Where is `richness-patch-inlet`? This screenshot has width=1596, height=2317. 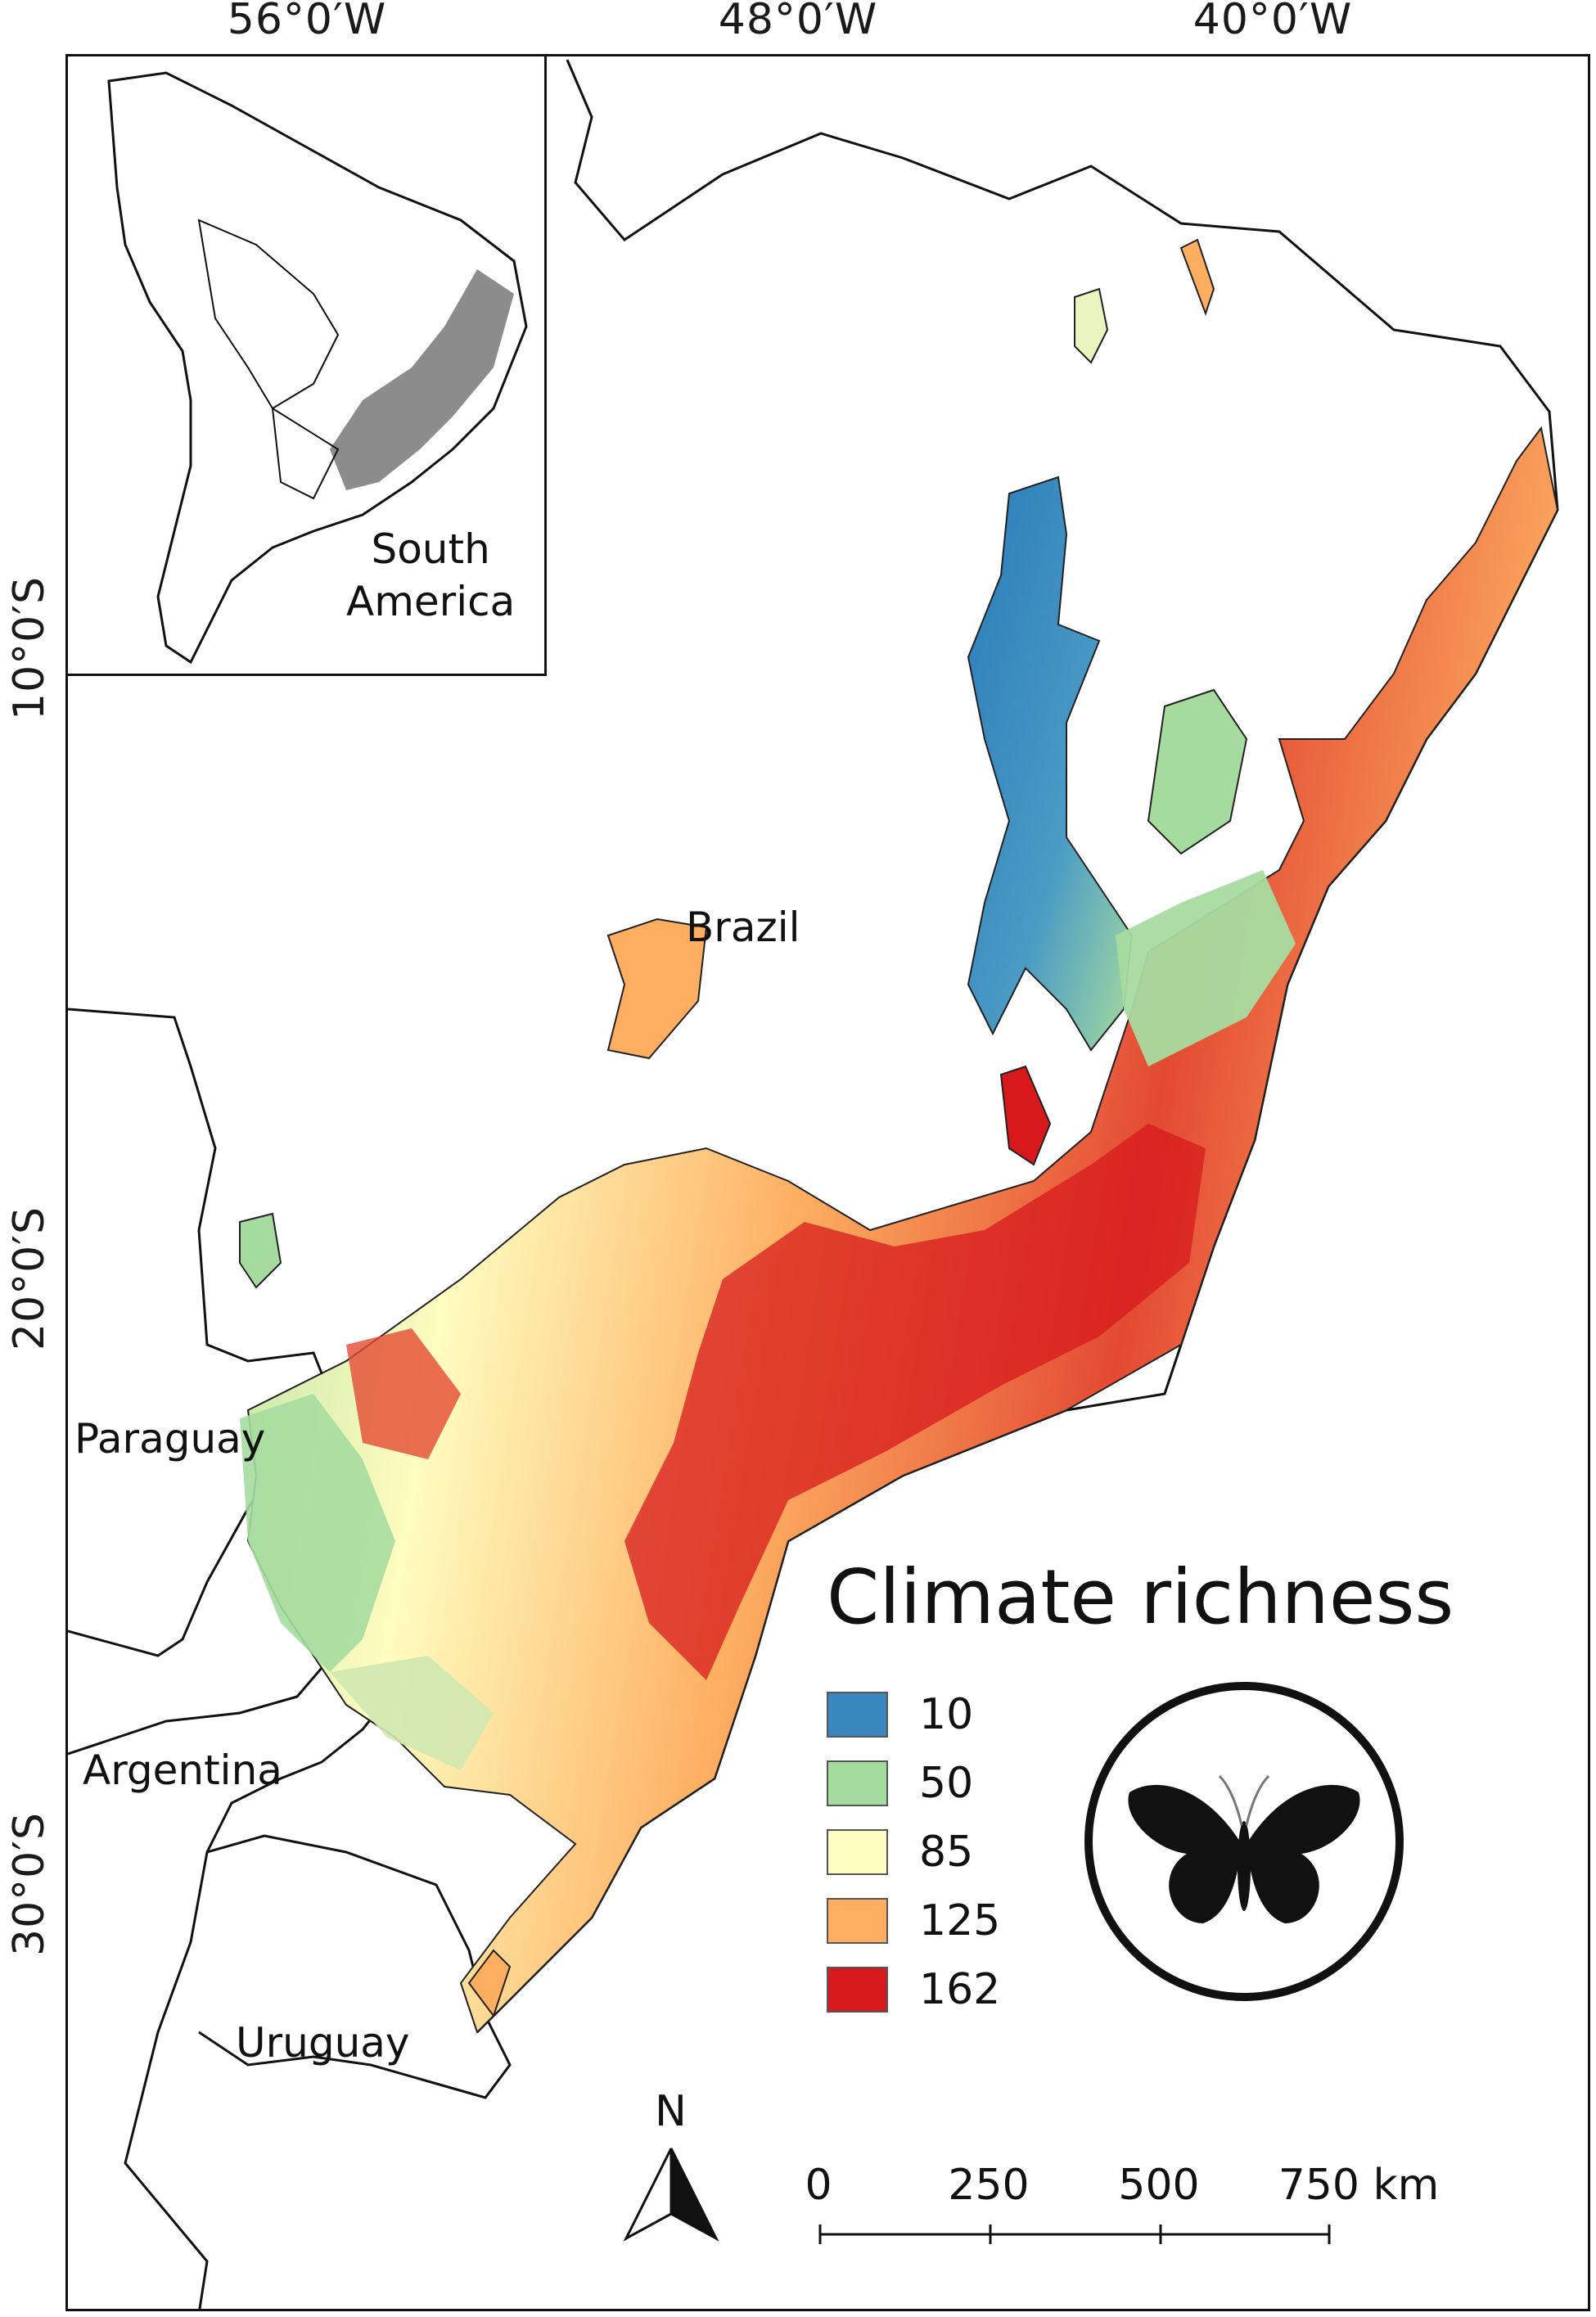
richness-patch-inlet is located at coordinates (1025, 1115).